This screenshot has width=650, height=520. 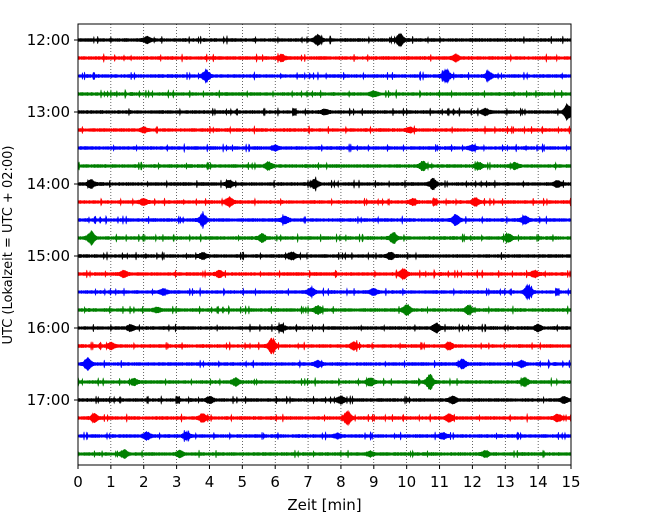 I want to click on x-tick-label: 7, so click(x=308, y=482).